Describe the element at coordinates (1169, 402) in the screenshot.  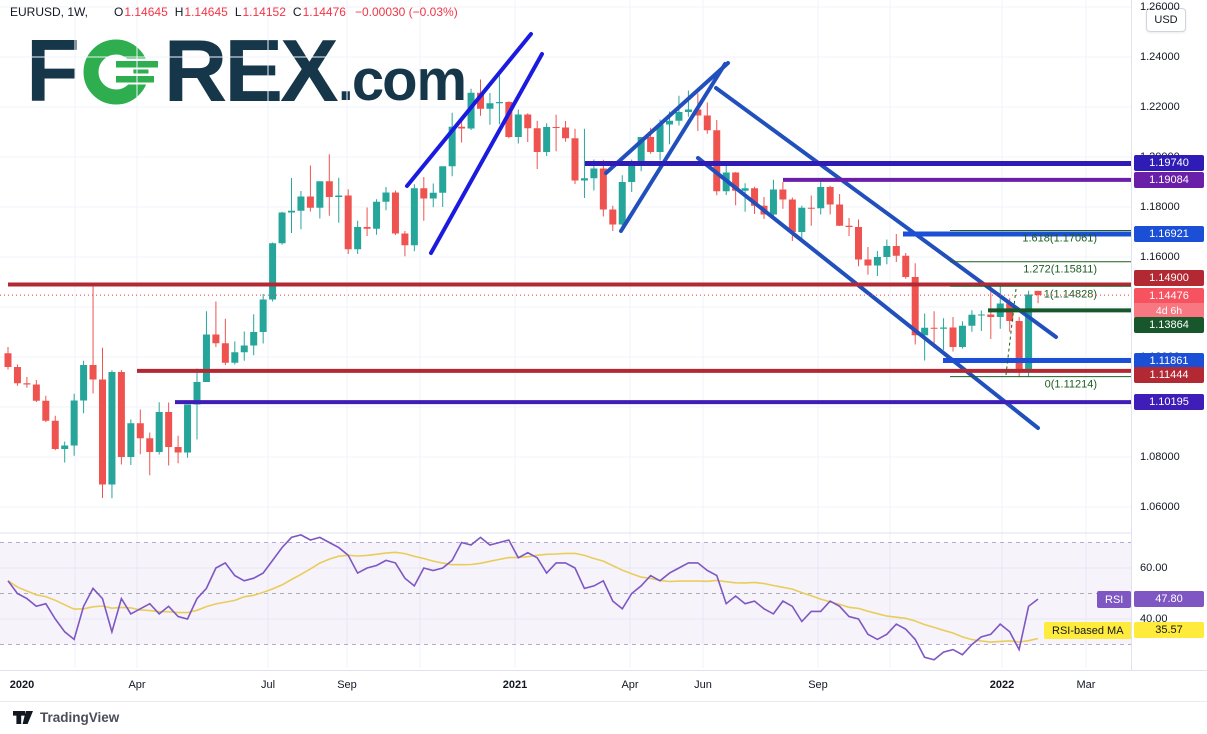
I see `price-line-label: 1.10195` at that location.